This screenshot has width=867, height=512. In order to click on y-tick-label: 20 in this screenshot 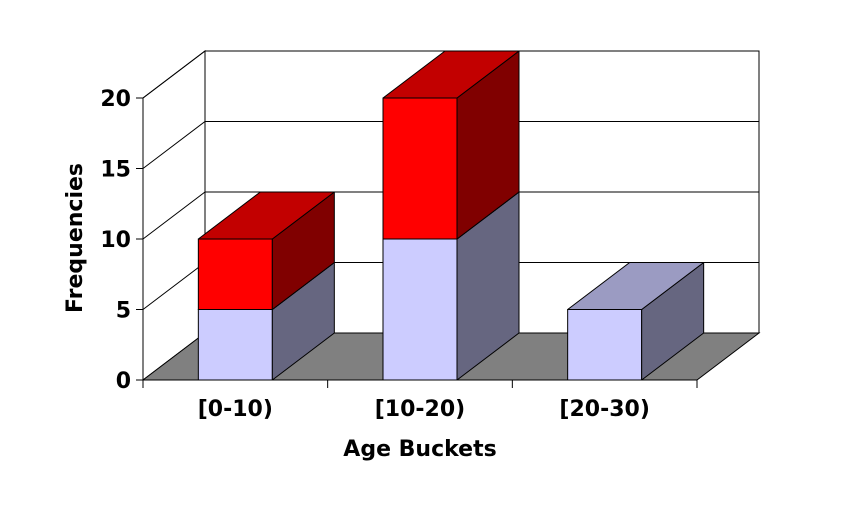, I will do `click(115, 99)`.